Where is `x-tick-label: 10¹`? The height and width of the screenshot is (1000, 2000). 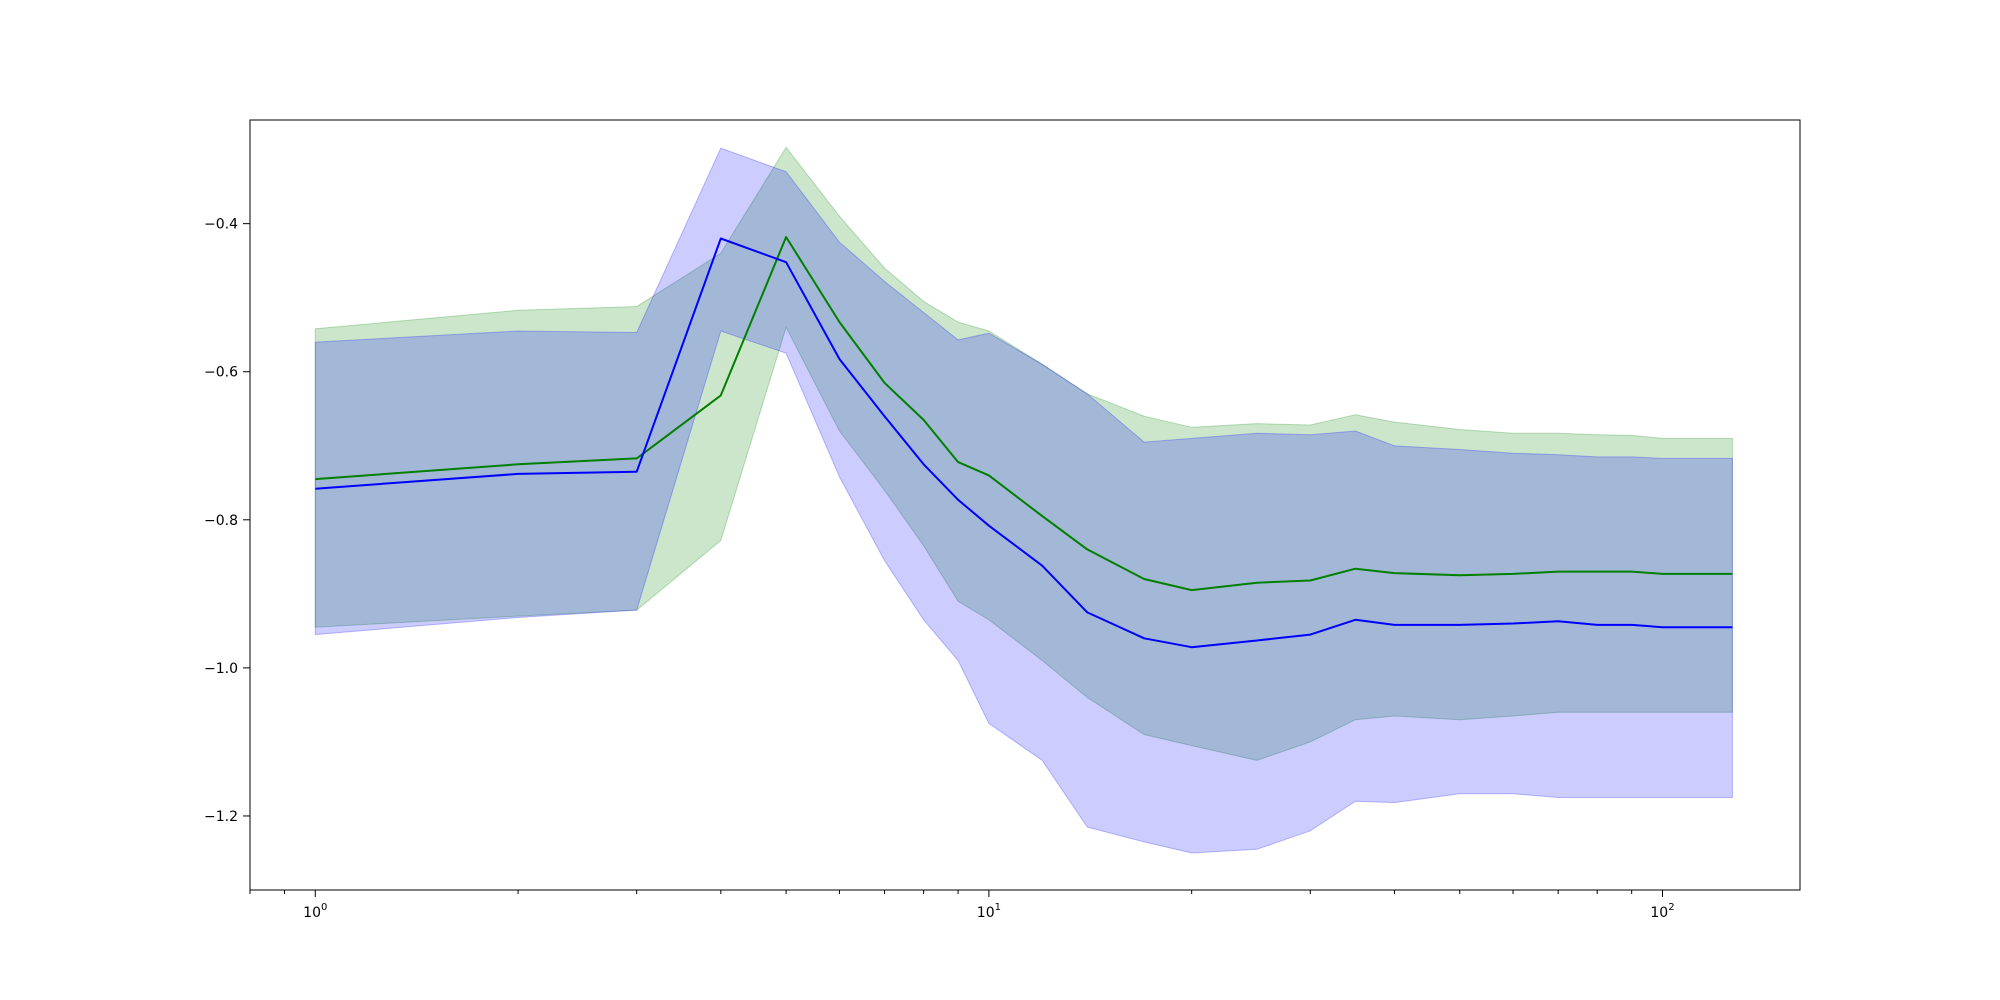 x-tick-label: 10¹ is located at coordinates (989, 911).